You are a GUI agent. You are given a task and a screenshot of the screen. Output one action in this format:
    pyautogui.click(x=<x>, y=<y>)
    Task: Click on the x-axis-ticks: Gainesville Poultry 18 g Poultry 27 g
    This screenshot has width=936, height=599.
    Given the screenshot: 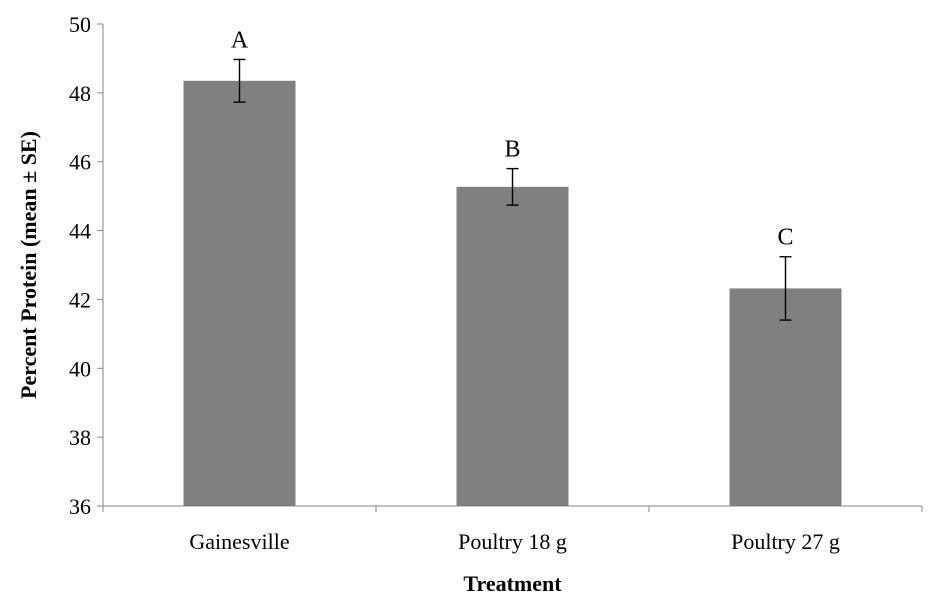 What is the action you would take?
    pyautogui.click(x=512, y=530)
    